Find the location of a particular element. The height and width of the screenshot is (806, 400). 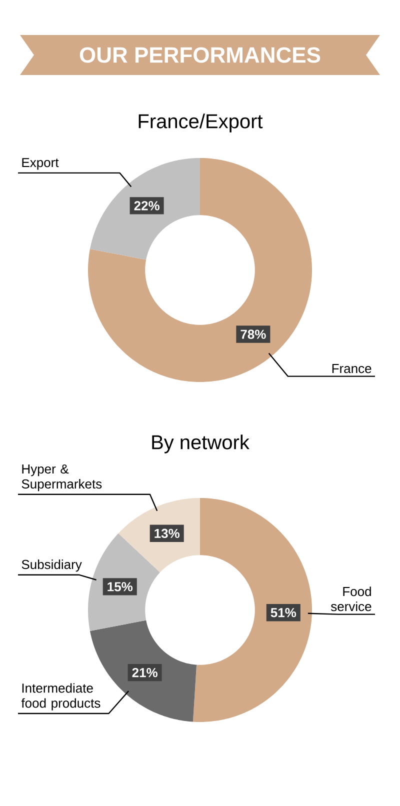

slice-label: Subsidiary is located at coordinates (52, 566).